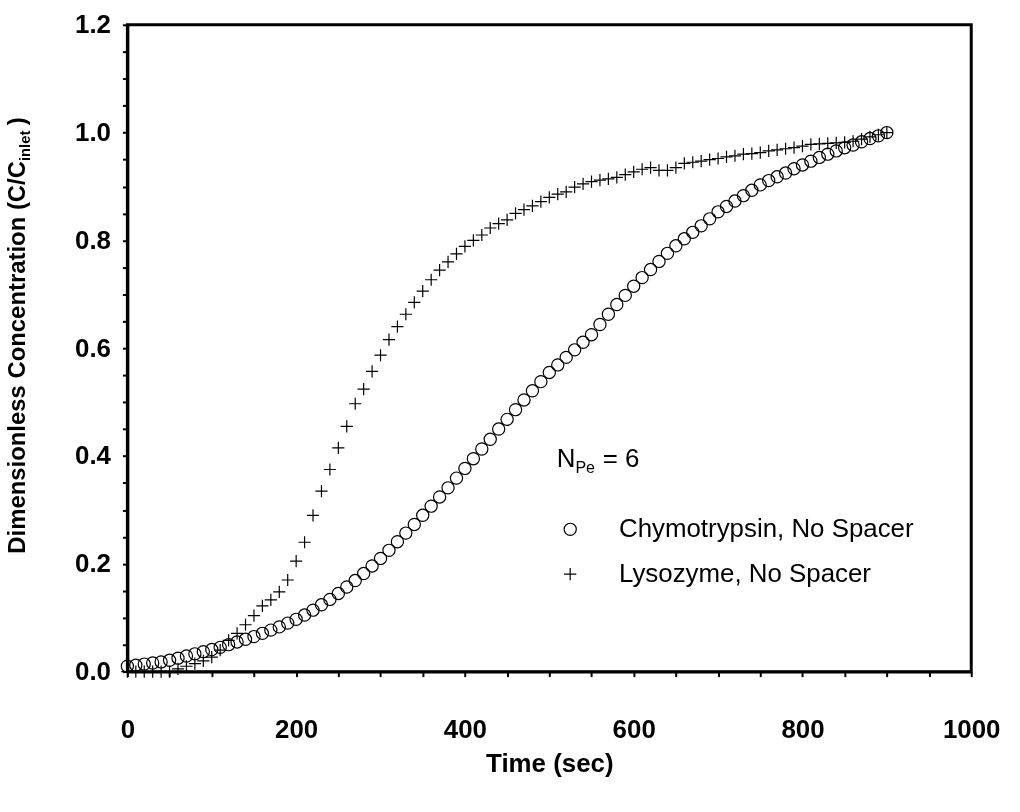 The width and height of the screenshot is (1020, 812). I want to click on x-axis-title: Time (sec), so click(550, 762).